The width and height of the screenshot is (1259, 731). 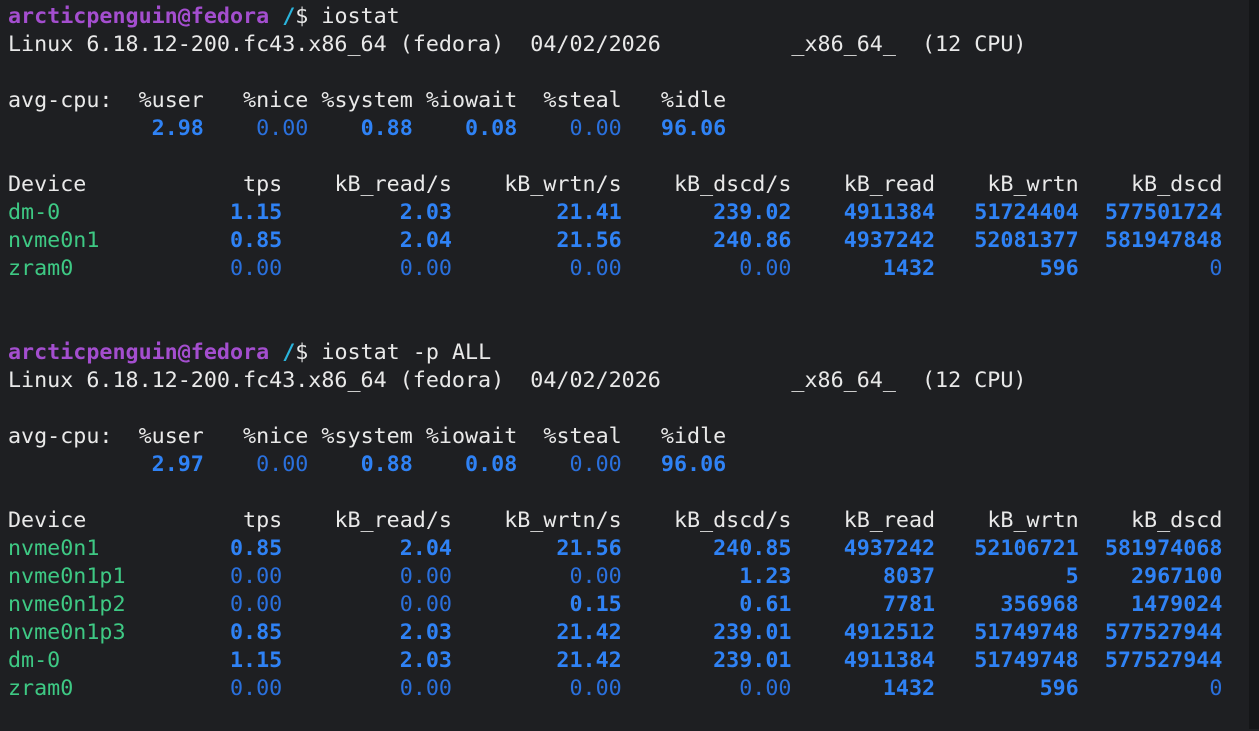 What do you see at coordinates (1007, 576) in the screenshot?
I see `stat-value: 5` at bounding box center [1007, 576].